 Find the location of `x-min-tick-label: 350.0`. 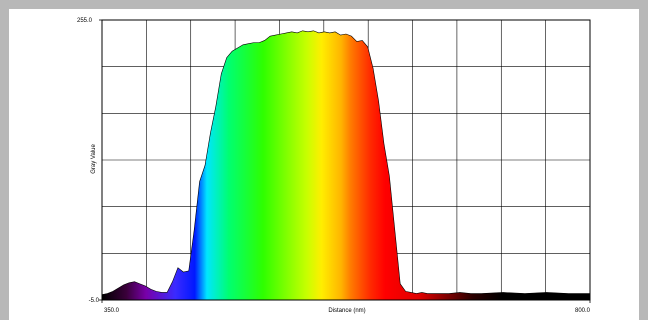

x-min-tick-label: 350.0 is located at coordinates (112, 311).